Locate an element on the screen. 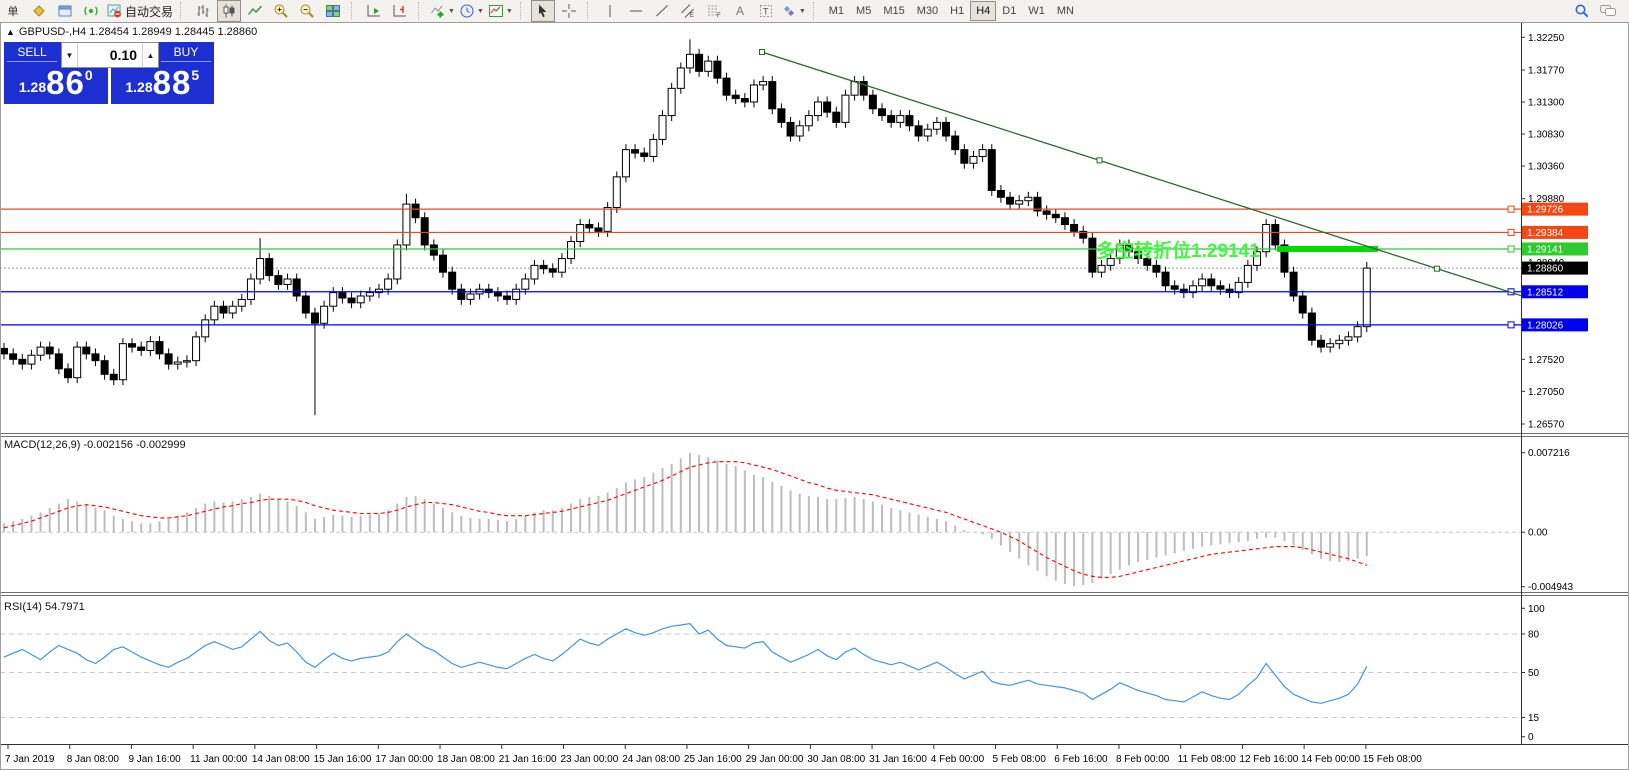  svg-text: 50 is located at coordinates (1534, 673).